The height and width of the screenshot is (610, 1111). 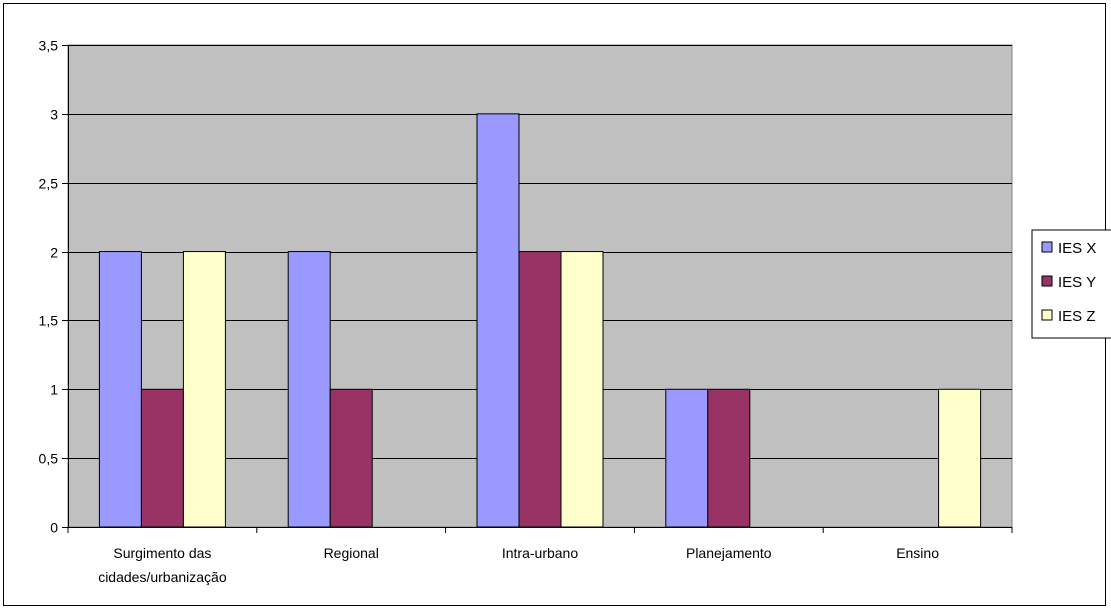 I want to click on legend-label: IES Y, so click(x=1077, y=282).